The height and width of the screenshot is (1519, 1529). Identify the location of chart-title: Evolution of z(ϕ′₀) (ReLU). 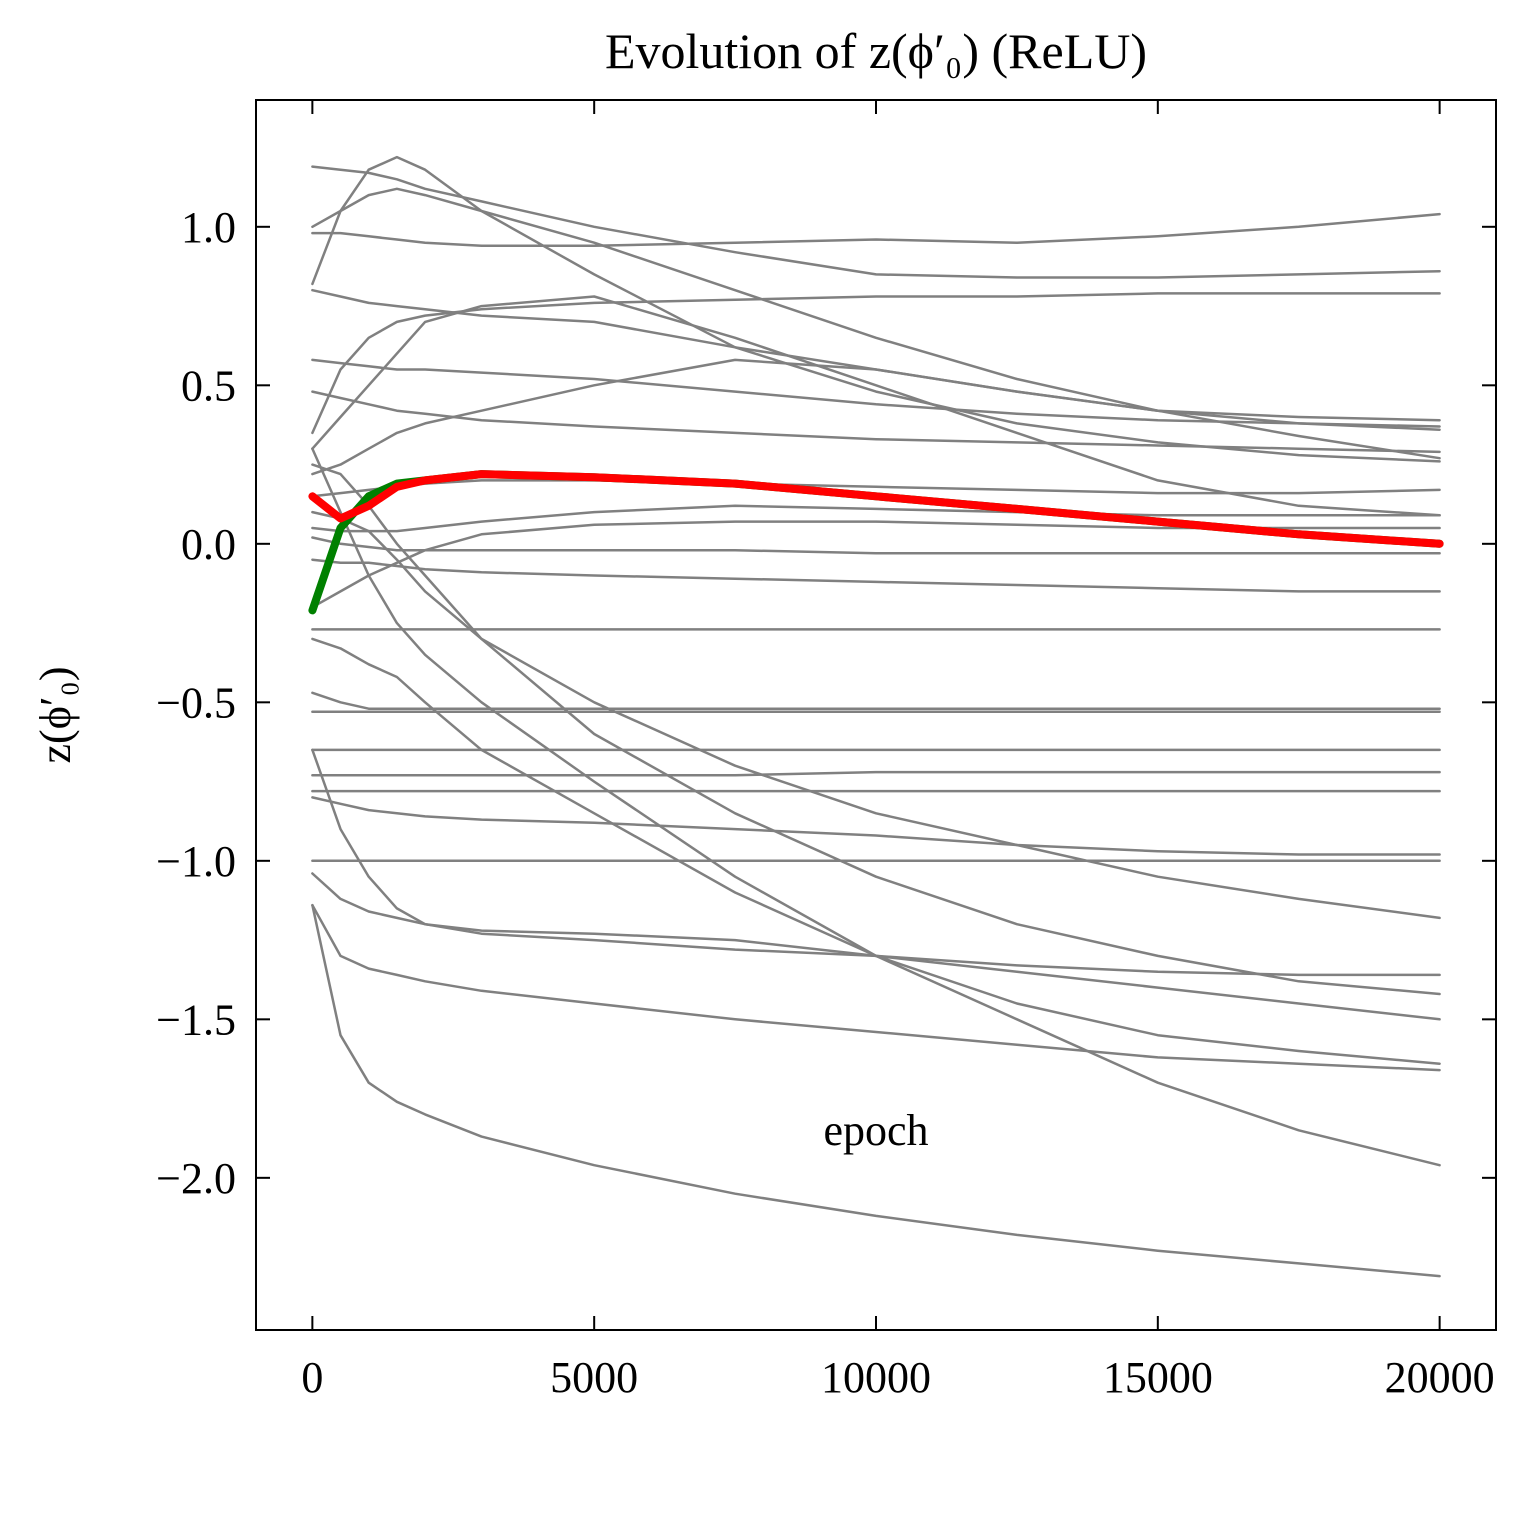
(876, 51).